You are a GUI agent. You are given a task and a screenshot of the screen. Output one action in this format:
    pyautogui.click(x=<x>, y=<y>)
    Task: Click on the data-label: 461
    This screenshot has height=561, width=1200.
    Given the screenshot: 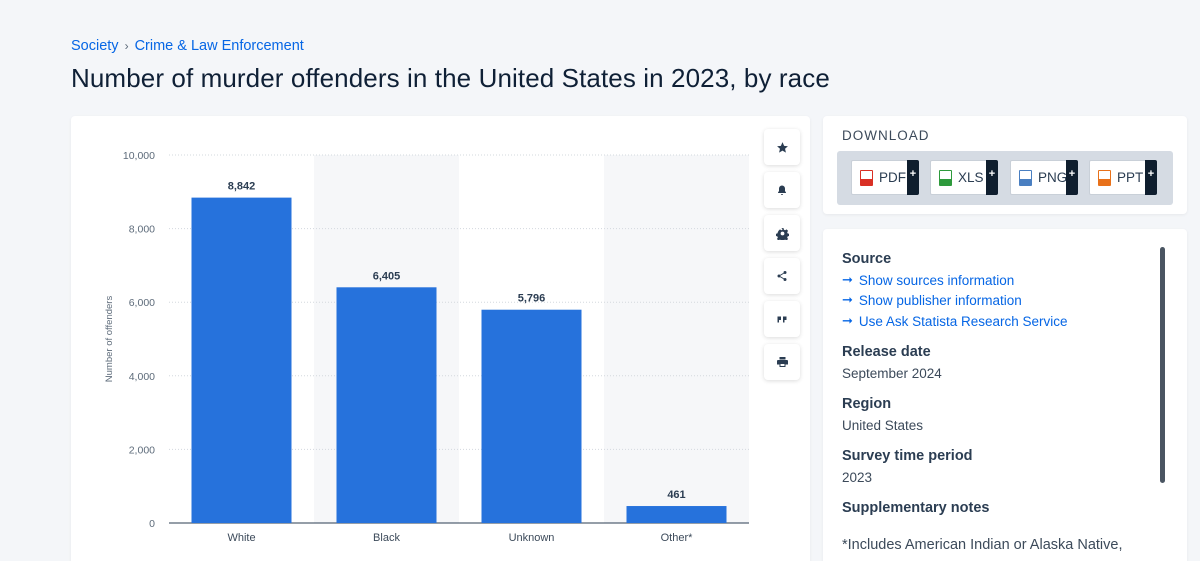 What is the action you would take?
    pyautogui.click(x=676, y=495)
    